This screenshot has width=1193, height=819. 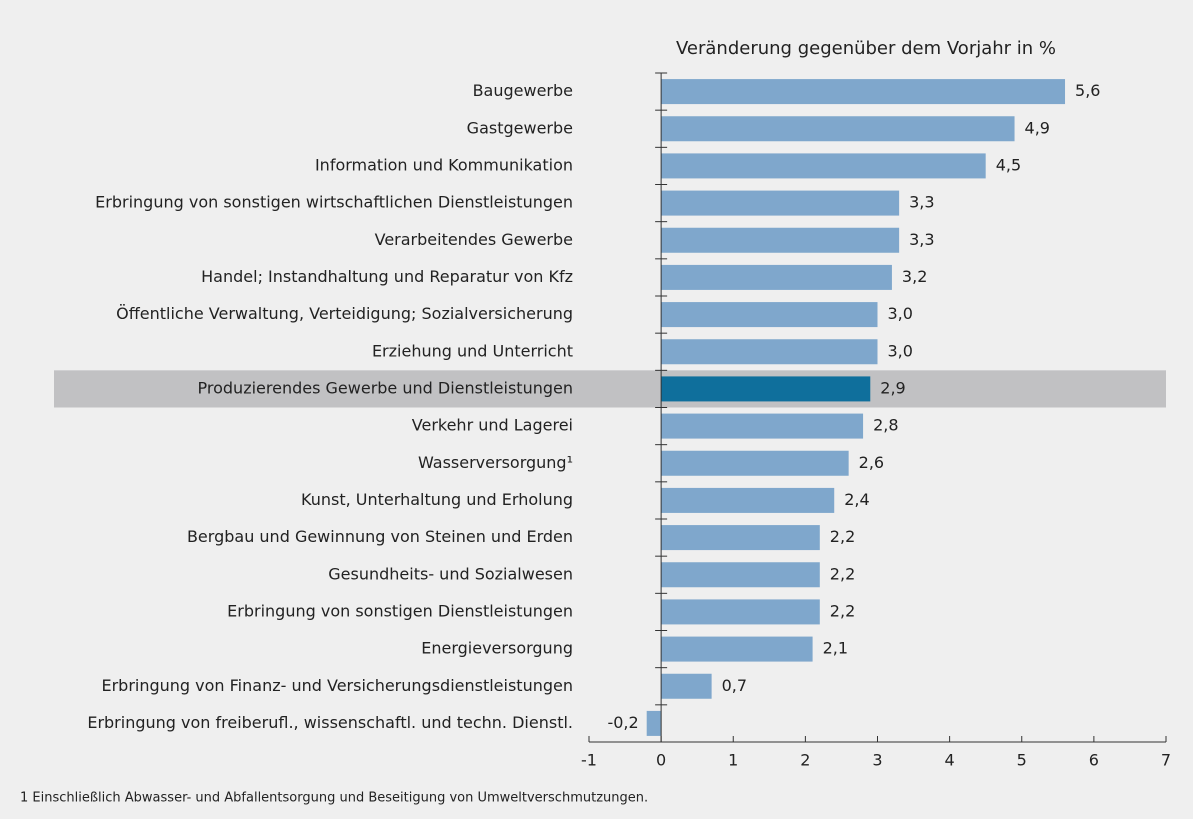 What do you see at coordinates (835, 648) in the screenshot?
I see `value-label: 2,1` at bounding box center [835, 648].